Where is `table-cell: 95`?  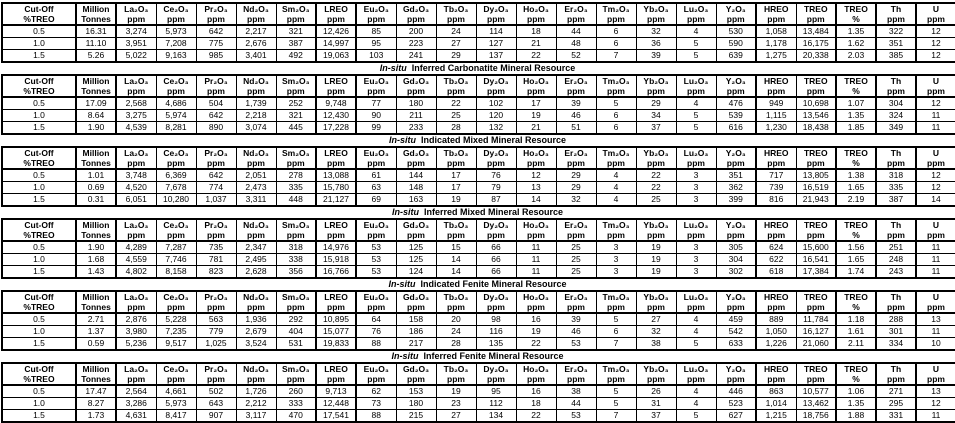
table-cell: 95 is located at coordinates (376, 43).